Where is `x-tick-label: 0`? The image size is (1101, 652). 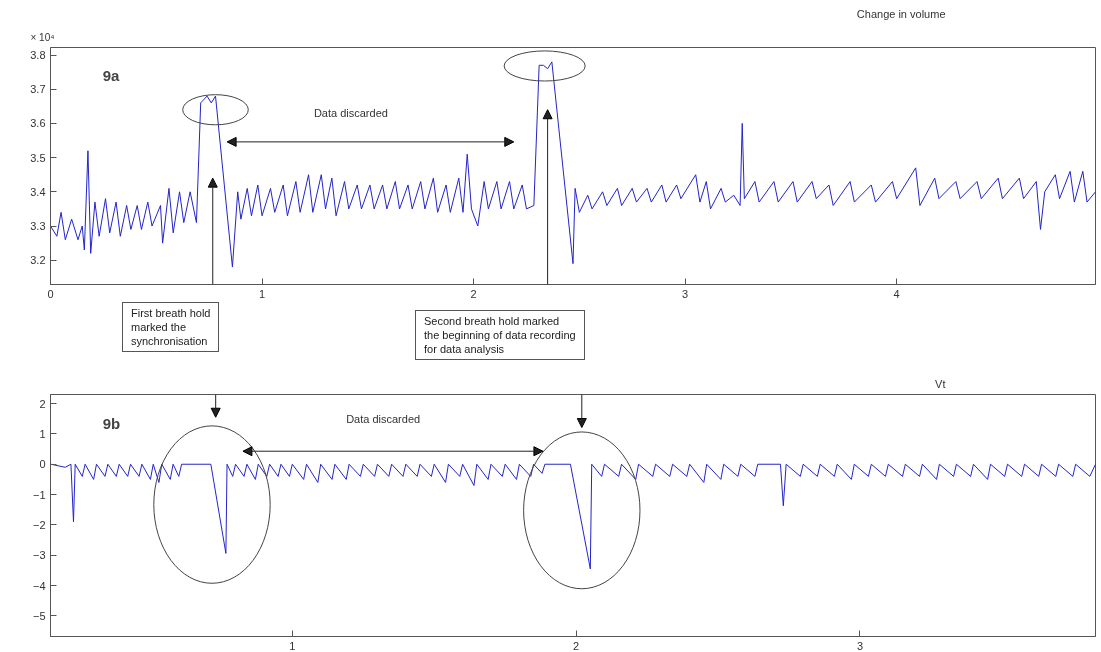
x-tick-label: 0 is located at coordinates (50, 293).